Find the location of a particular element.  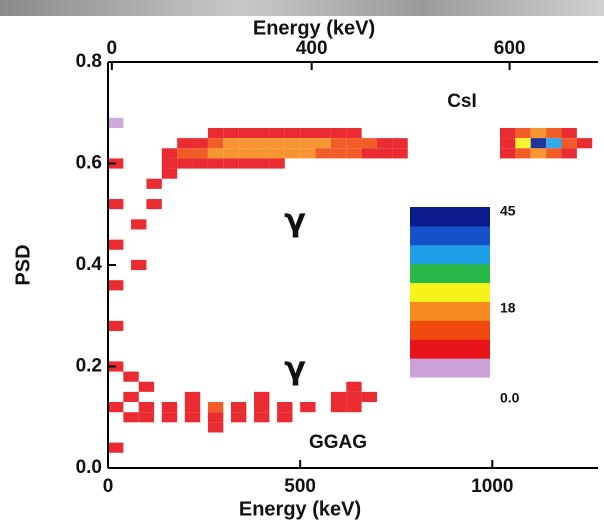

y-axis-label: PSD is located at coordinates (23, 264).